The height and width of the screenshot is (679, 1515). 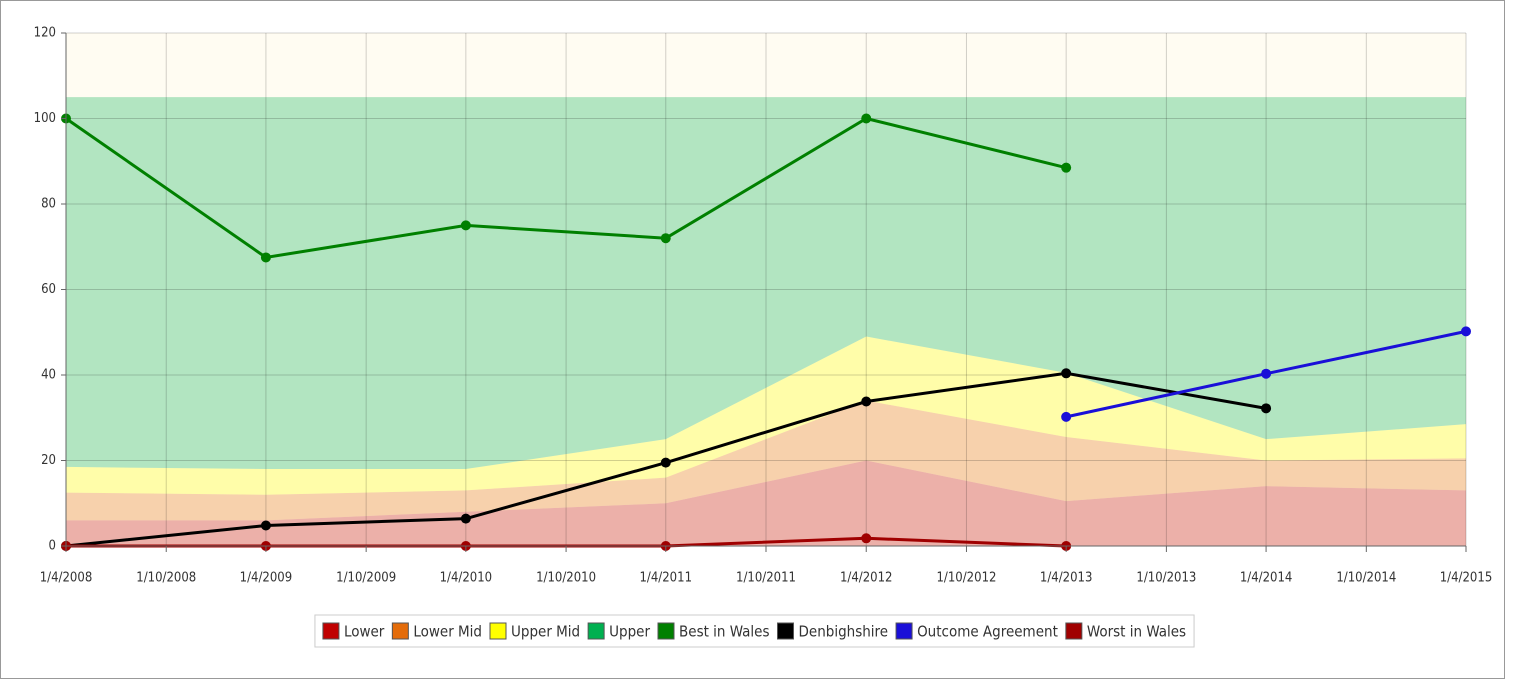 I want to click on y-tick-label: 40, so click(x=48, y=375).